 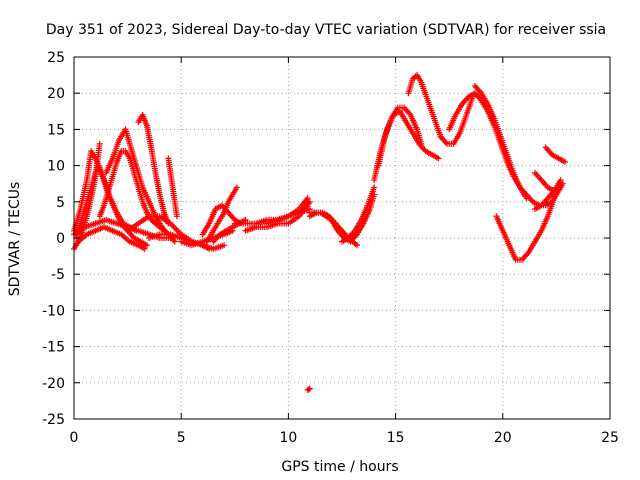 I want to click on x-axis-label: GPS time / hours, so click(x=339, y=467).